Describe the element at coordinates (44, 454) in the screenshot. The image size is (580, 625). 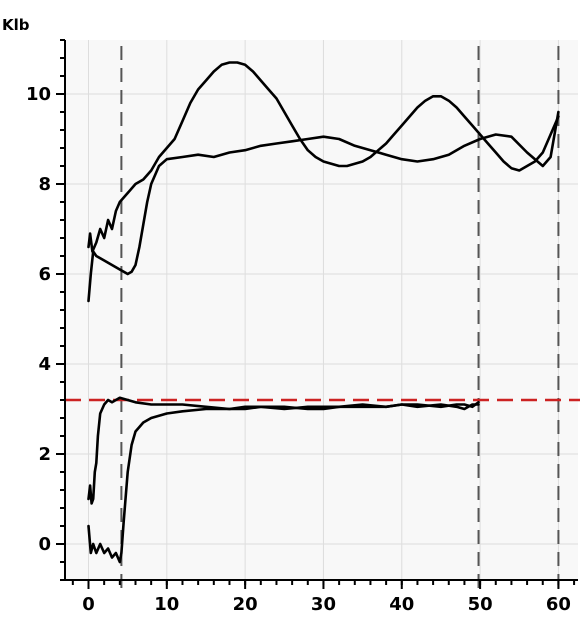
I see `y-tick-label: 2` at that location.